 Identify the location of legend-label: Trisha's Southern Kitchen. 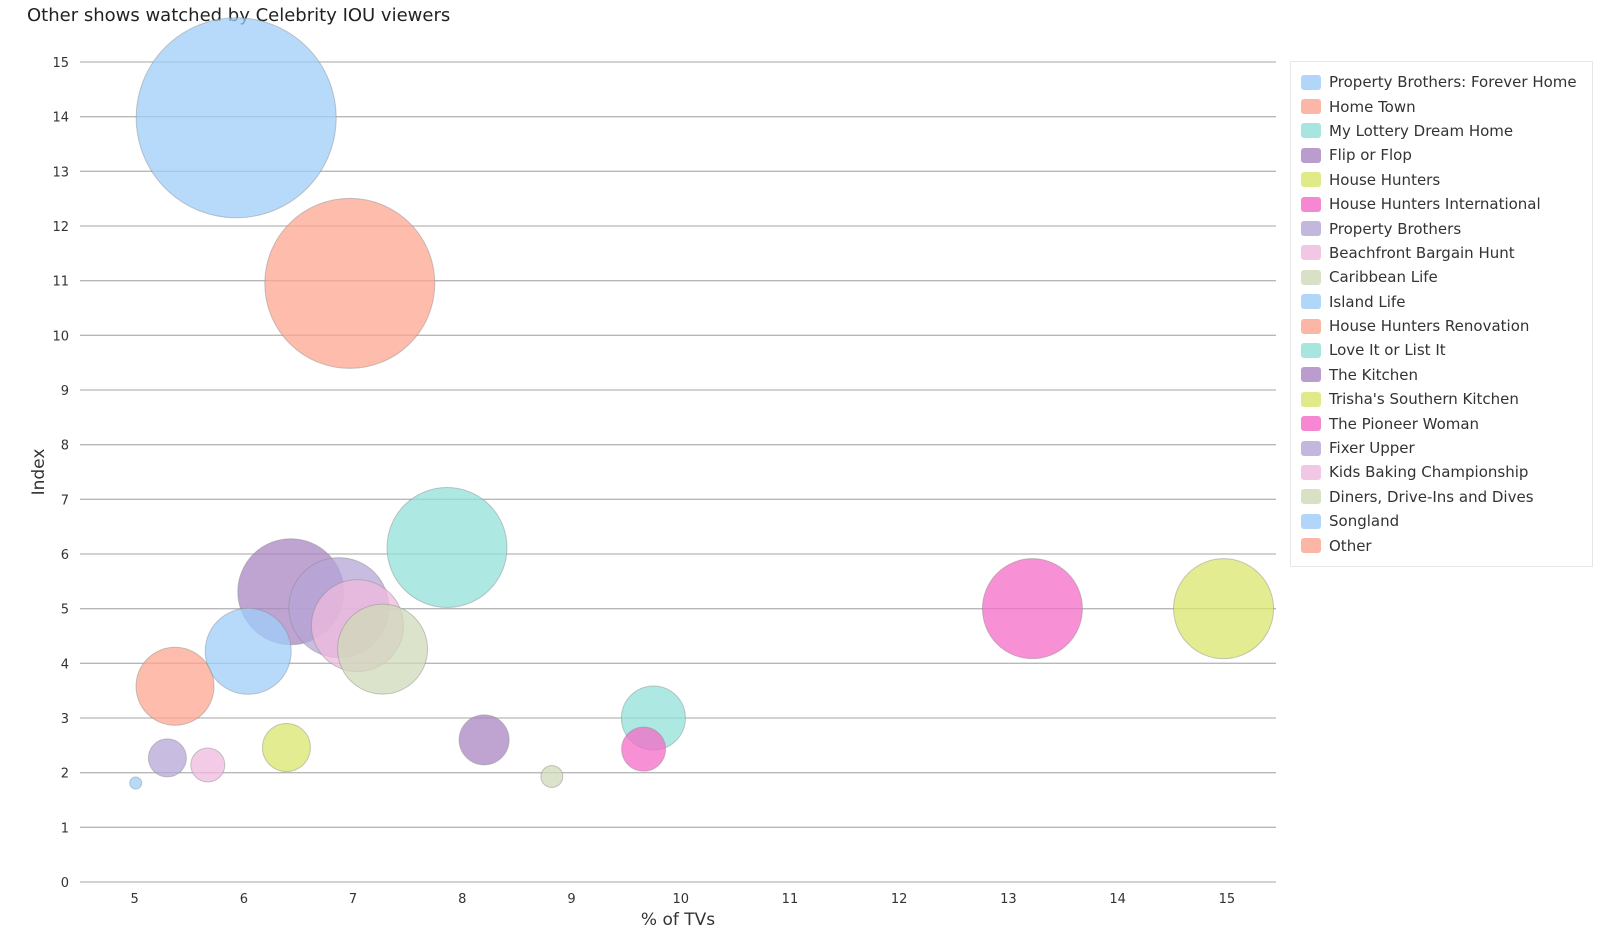
(1424, 399).